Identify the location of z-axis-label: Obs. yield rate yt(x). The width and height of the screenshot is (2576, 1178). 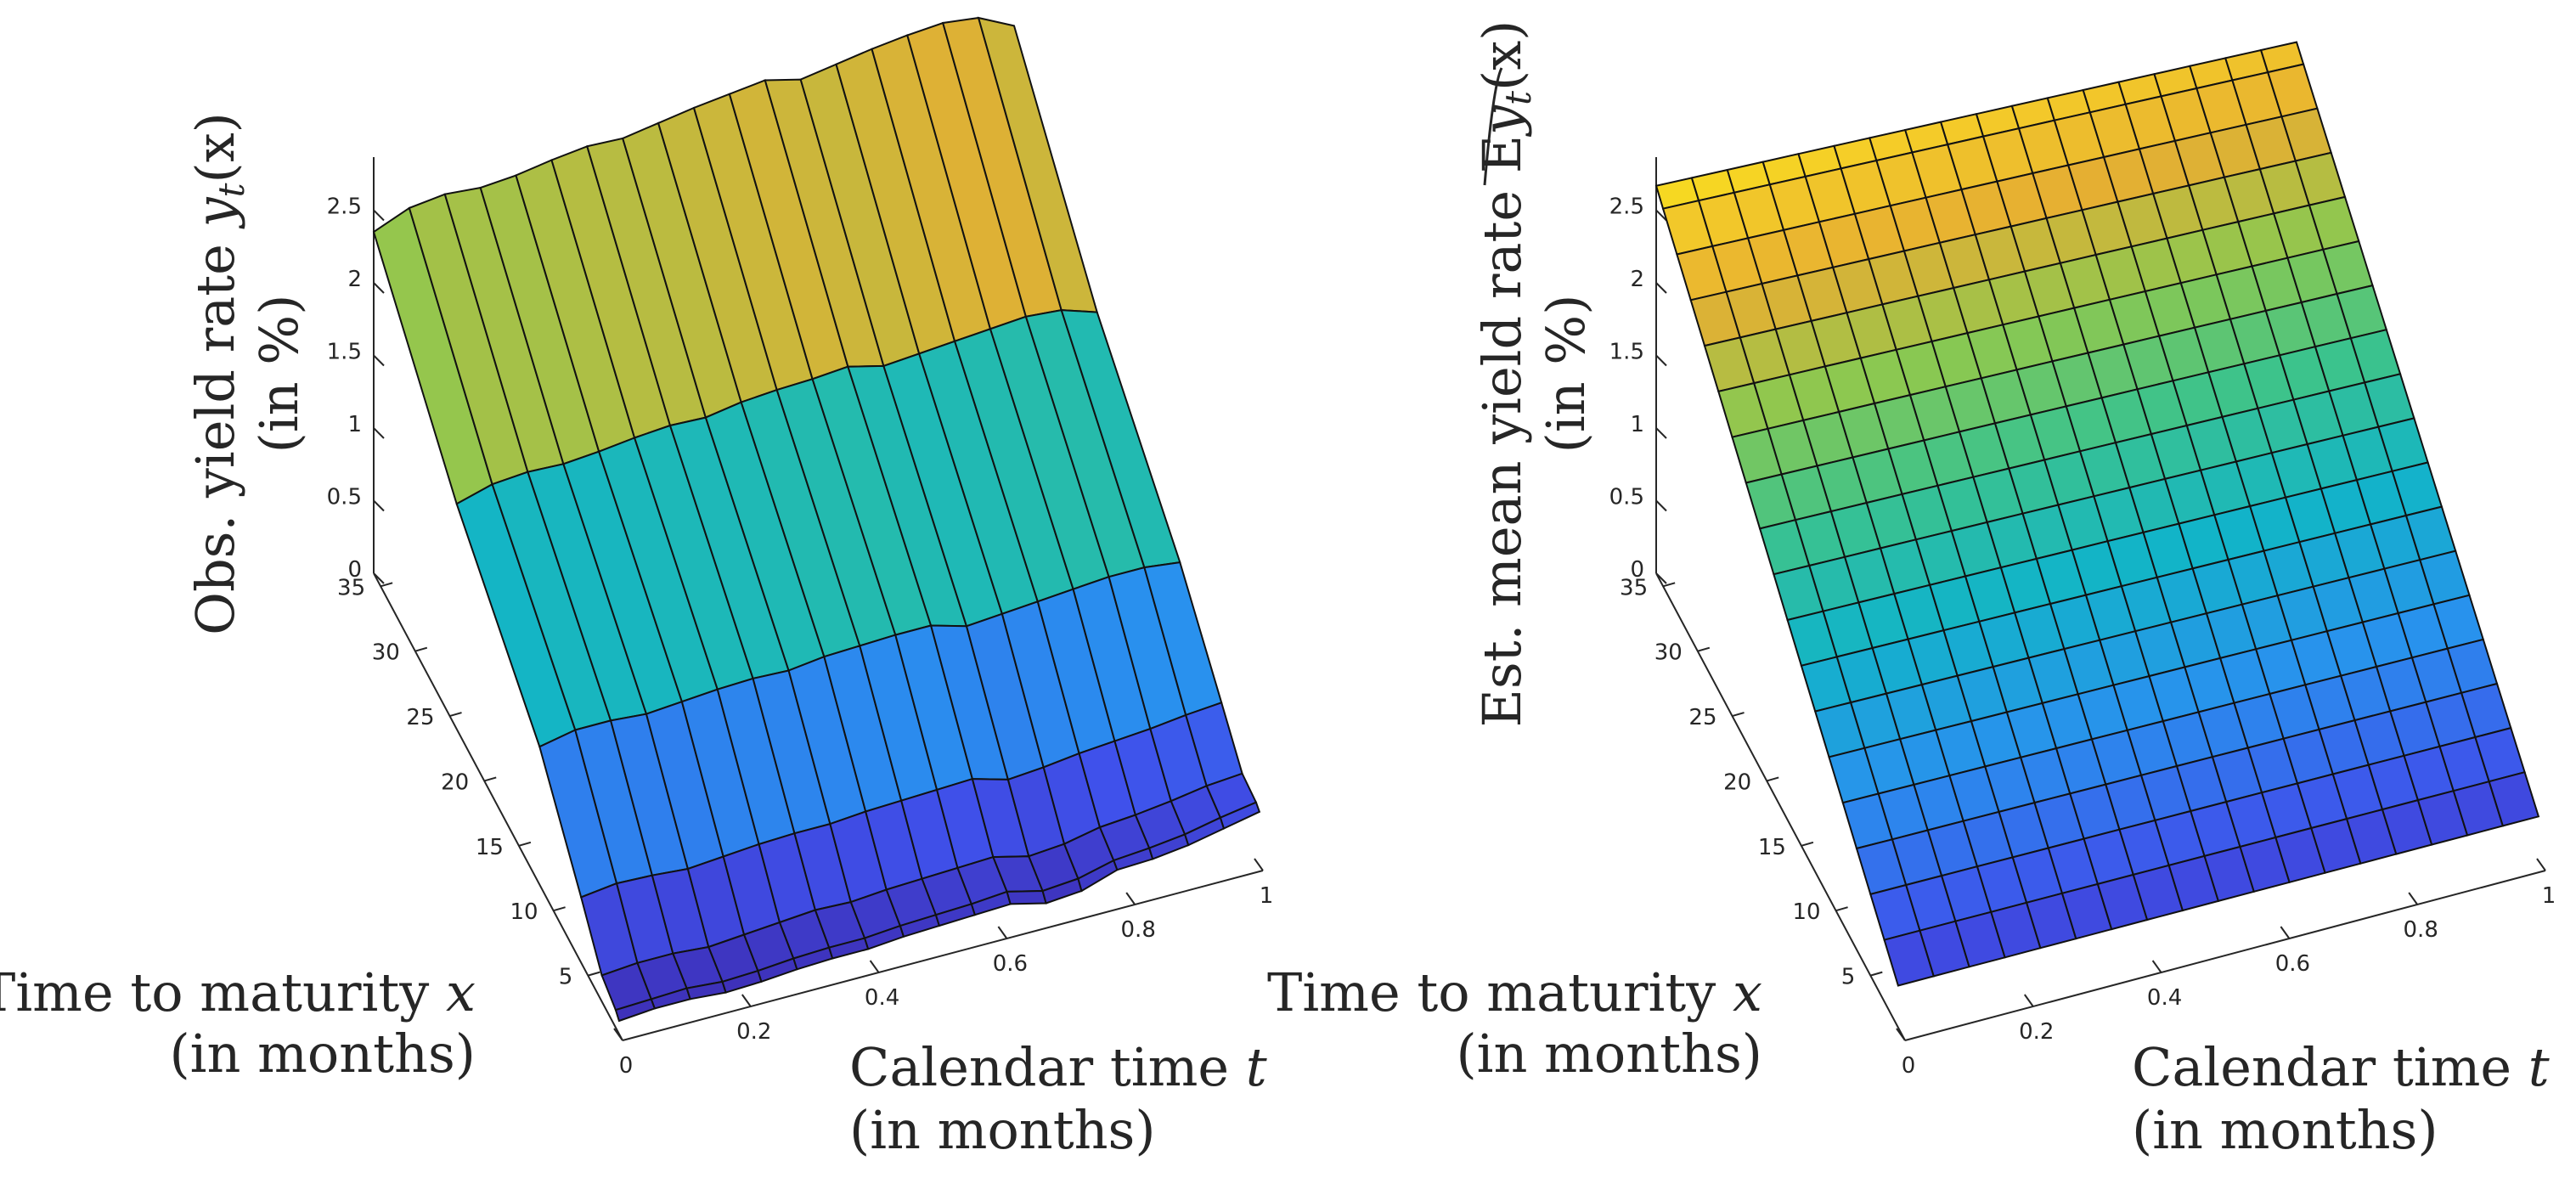
(218, 373).